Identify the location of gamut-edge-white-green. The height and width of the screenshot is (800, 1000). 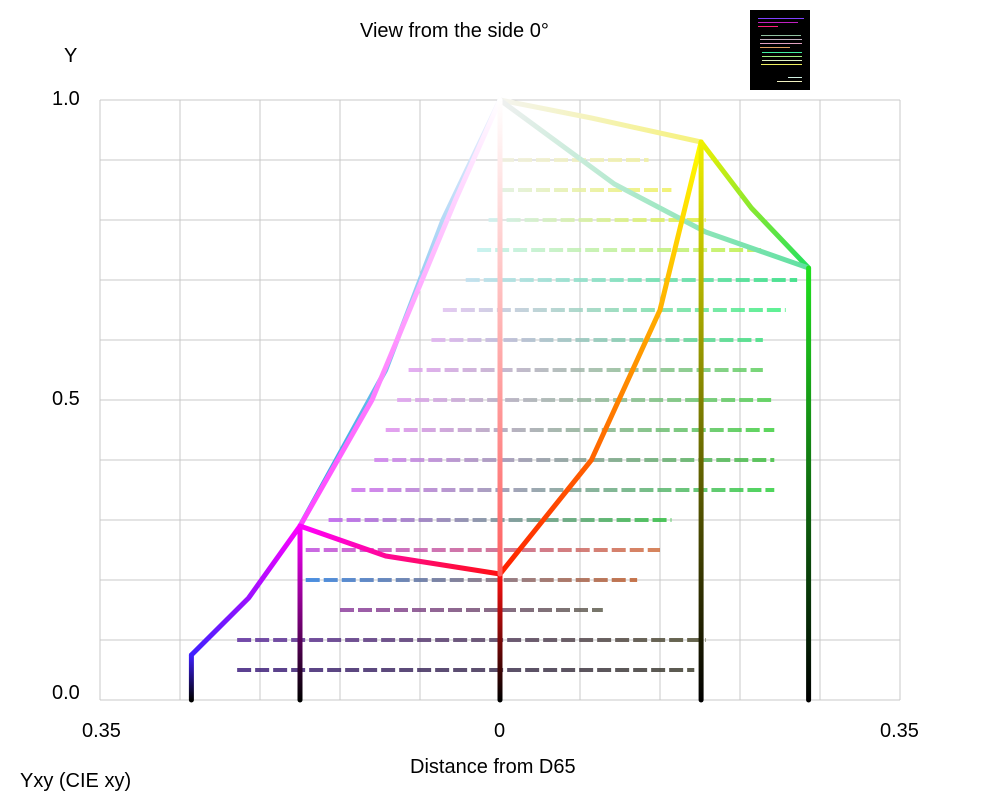
(654, 184).